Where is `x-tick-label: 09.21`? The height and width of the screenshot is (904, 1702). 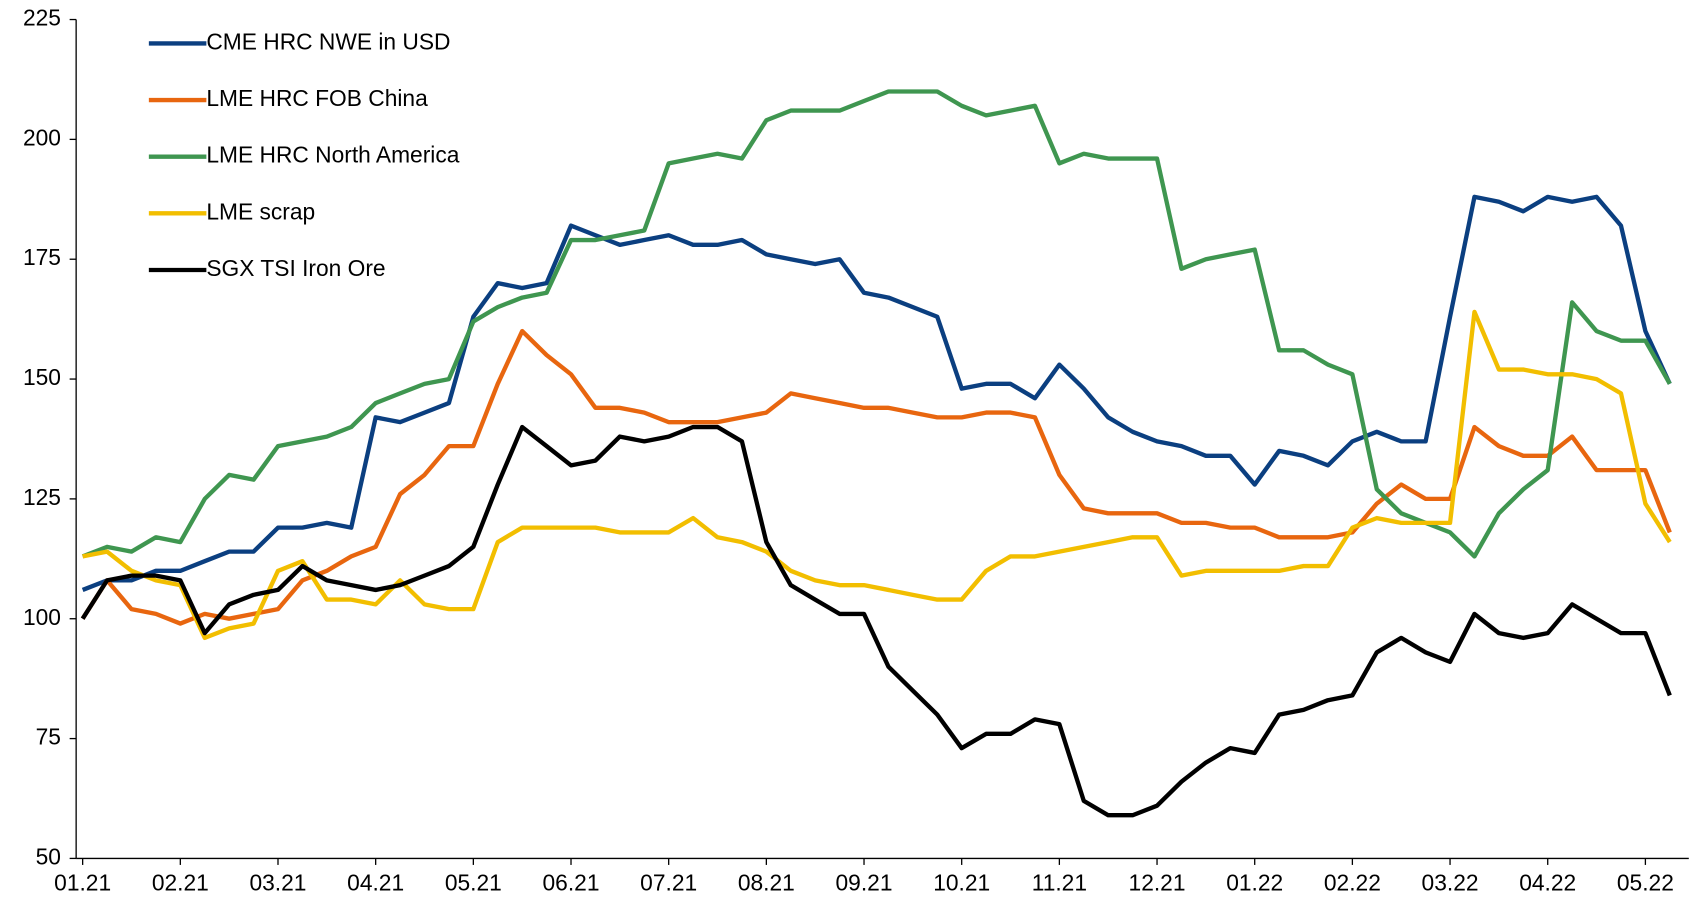 x-tick-label: 09.21 is located at coordinates (864, 882).